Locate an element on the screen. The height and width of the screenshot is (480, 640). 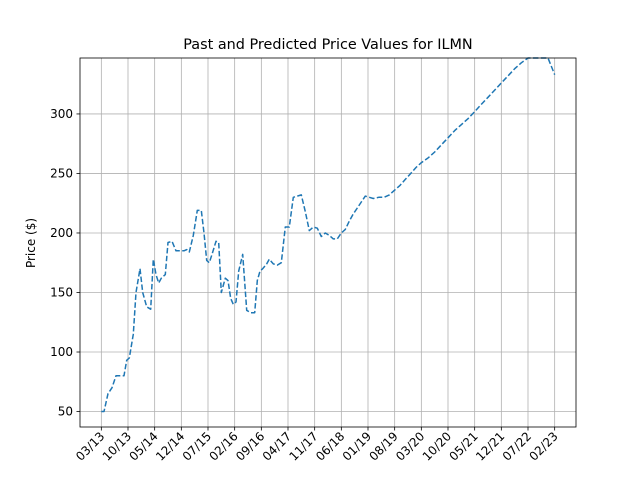
y-tick-label: 250 is located at coordinates (61, 173).